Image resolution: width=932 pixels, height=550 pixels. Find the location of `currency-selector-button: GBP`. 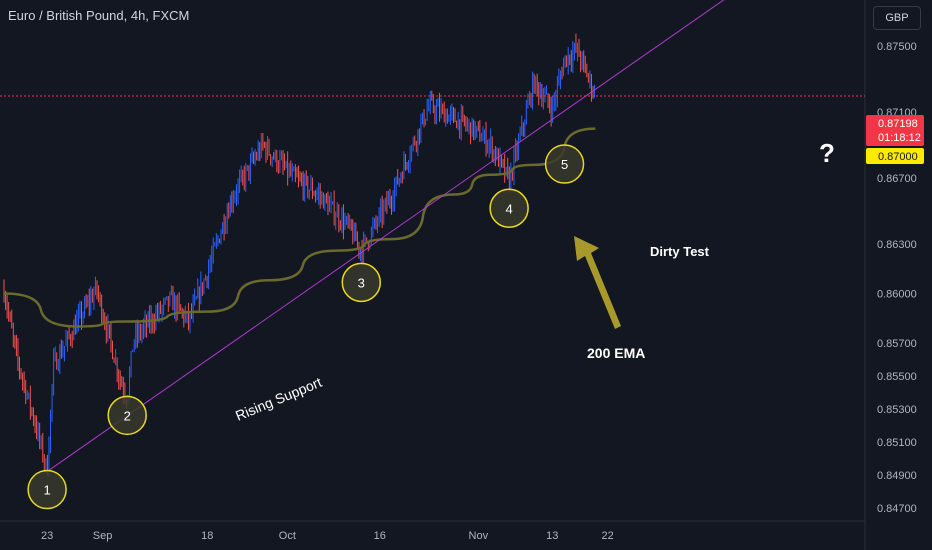

currency-selector-button: GBP is located at coordinates (897, 18).